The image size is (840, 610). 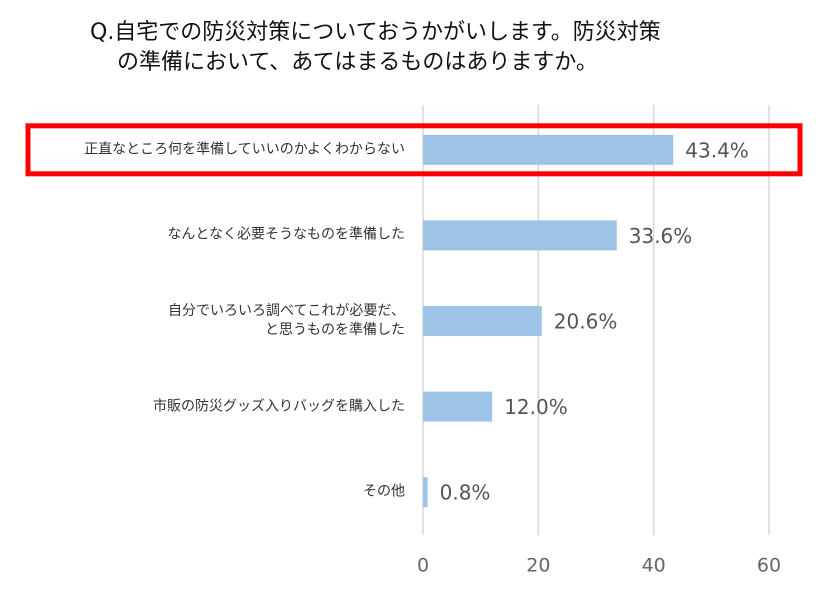 I want to click on highlight-box, so click(x=414, y=150).